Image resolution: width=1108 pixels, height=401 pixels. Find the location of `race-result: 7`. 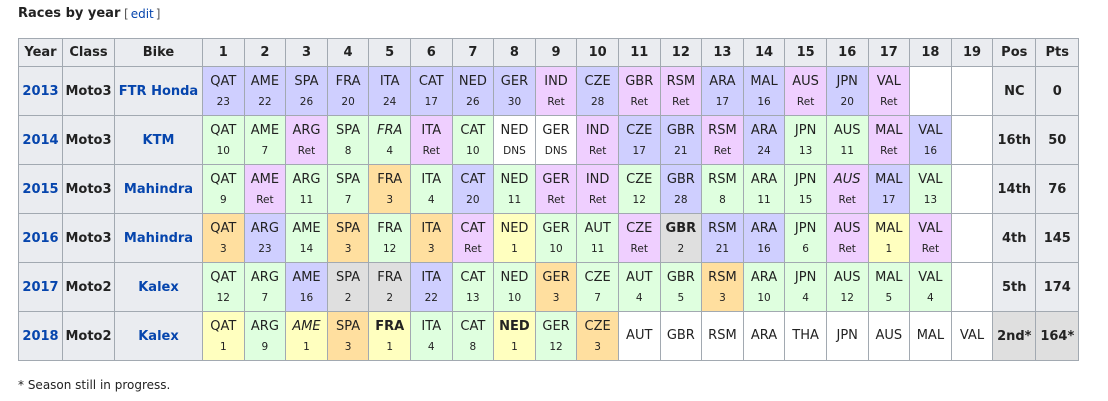

race-result: 7 is located at coordinates (265, 297).